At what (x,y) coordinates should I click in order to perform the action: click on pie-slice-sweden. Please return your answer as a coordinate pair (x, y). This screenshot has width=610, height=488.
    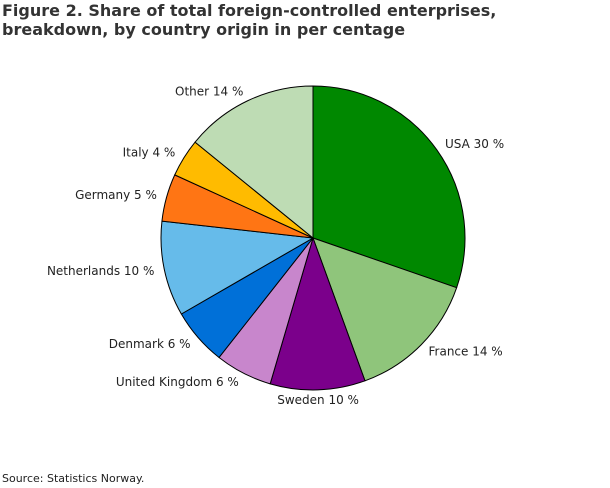
    Looking at the image, I should click on (317, 314).